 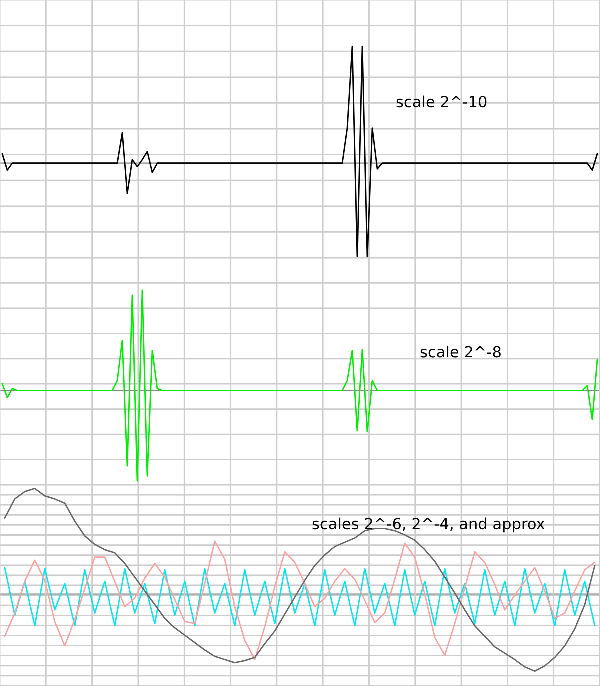 What do you see at coordinates (441, 102) in the screenshot?
I see `annotation: scale 2^-10` at bounding box center [441, 102].